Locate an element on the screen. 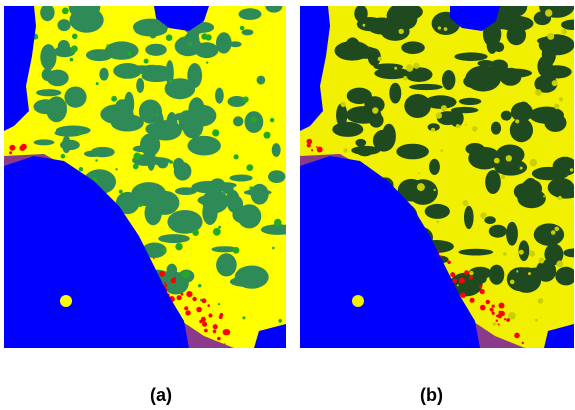 The height and width of the screenshot is (410, 575). map-a-corner-water is located at coordinates (270, 336).